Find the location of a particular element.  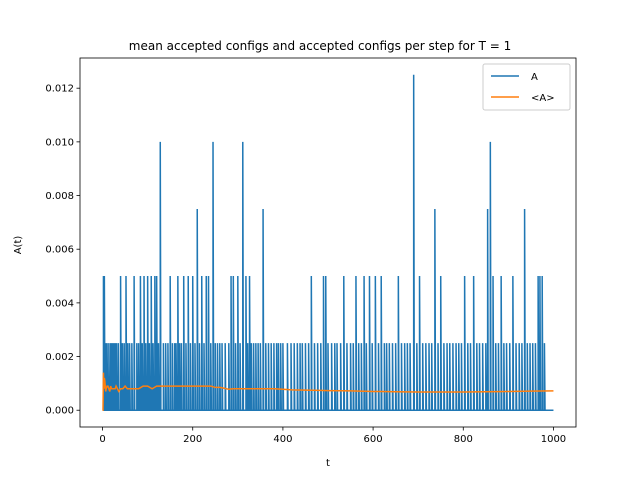

legend: A <A> is located at coordinates (526, 87).